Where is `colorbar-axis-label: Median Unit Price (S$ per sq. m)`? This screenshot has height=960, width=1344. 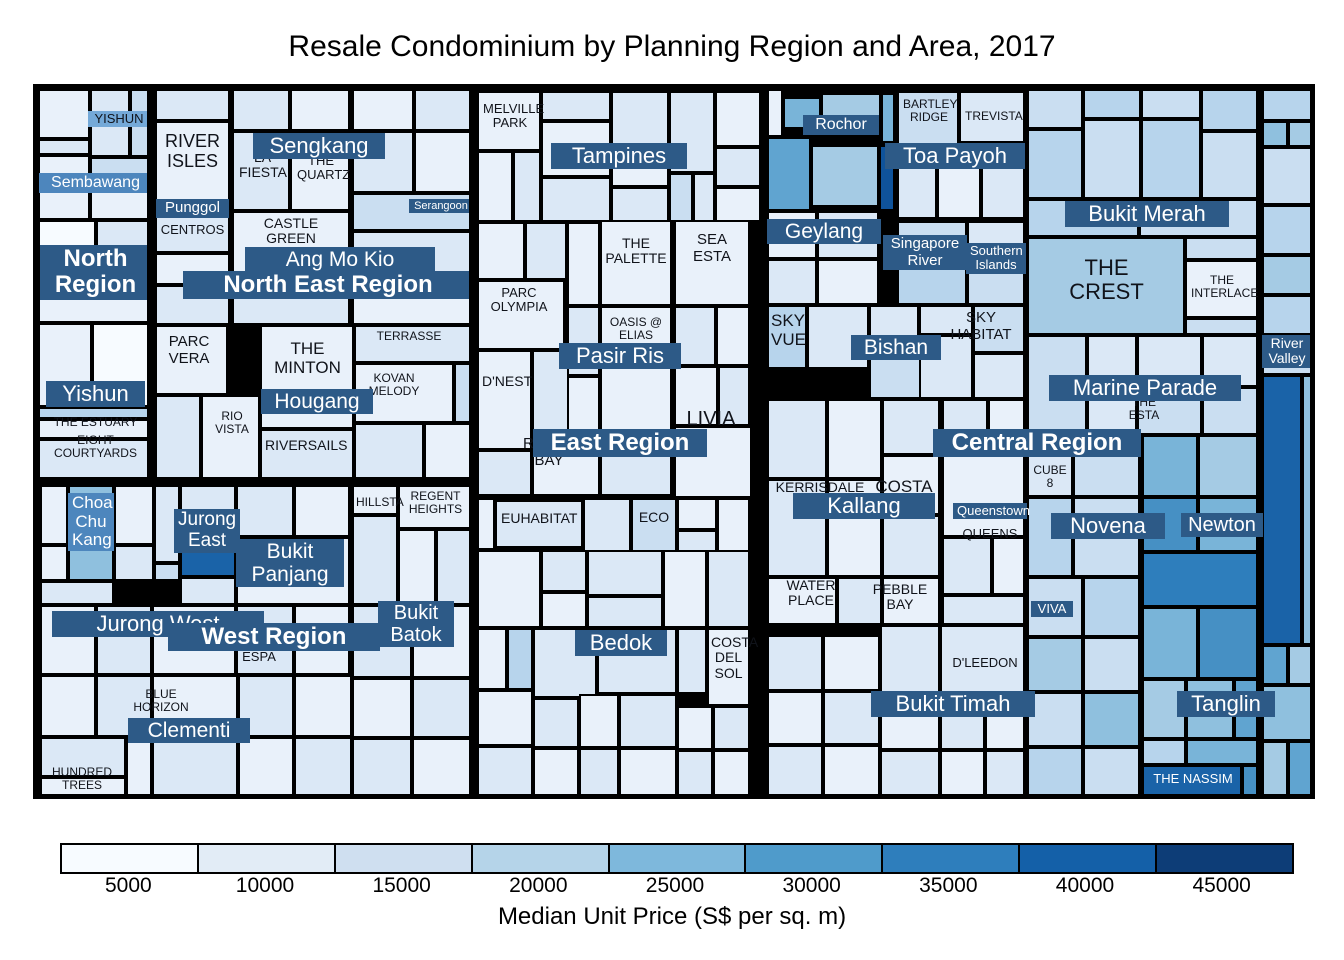 colorbar-axis-label: Median Unit Price (S$ per sq. m) is located at coordinates (672, 916).